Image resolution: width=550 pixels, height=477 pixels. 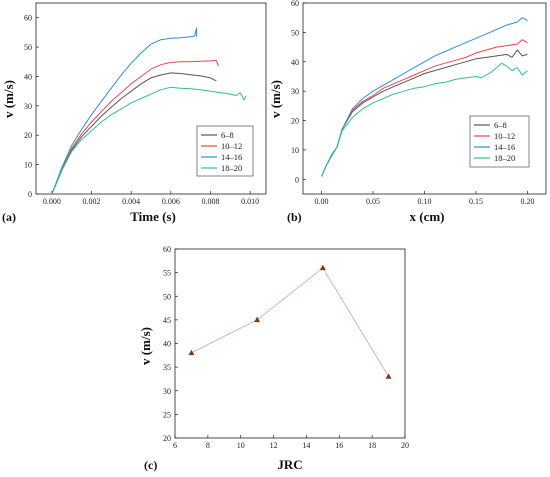 I want to click on panel-label: (b), so click(x=294, y=217).